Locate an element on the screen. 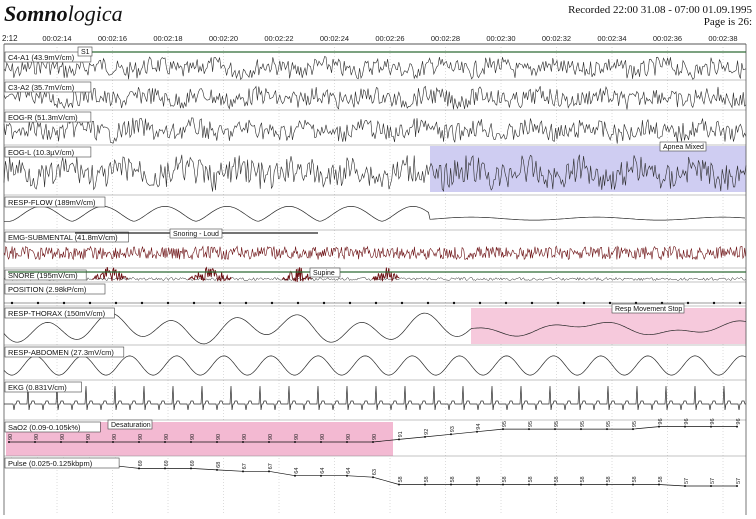  snoring-label-box is located at coordinates (196, 233).